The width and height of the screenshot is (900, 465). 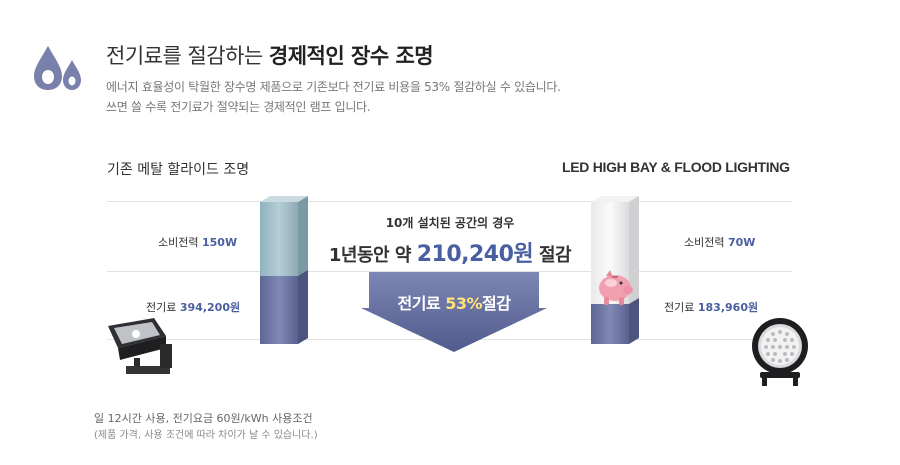 What do you see at coordinates (780, 352) in the screenshot?
I see `led-lamp-icon` at bounding box center [780, 352].